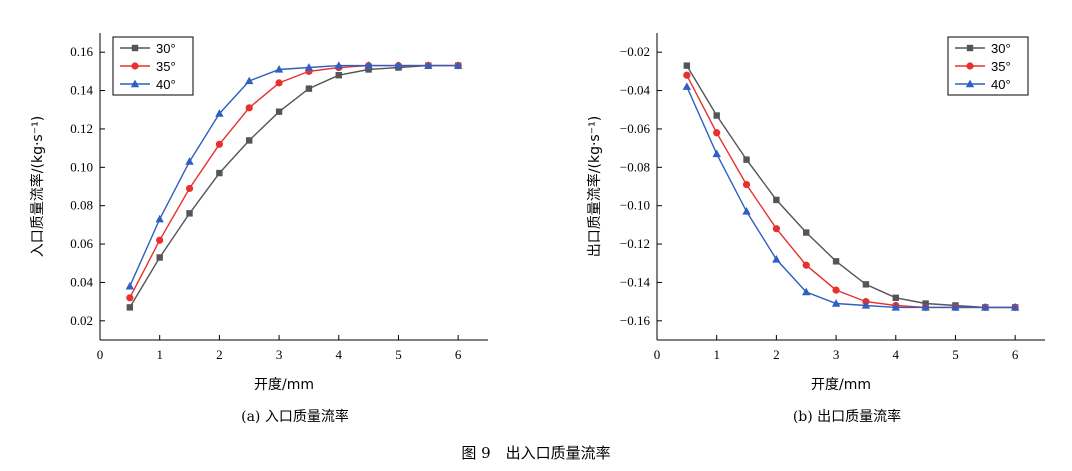 The width and height of the screenshot is (1072, 471). What do you see at coordinates (81, 51) in the screenshot?
I see `y-tick-label: 0.16` at bounding box center [81, 51].